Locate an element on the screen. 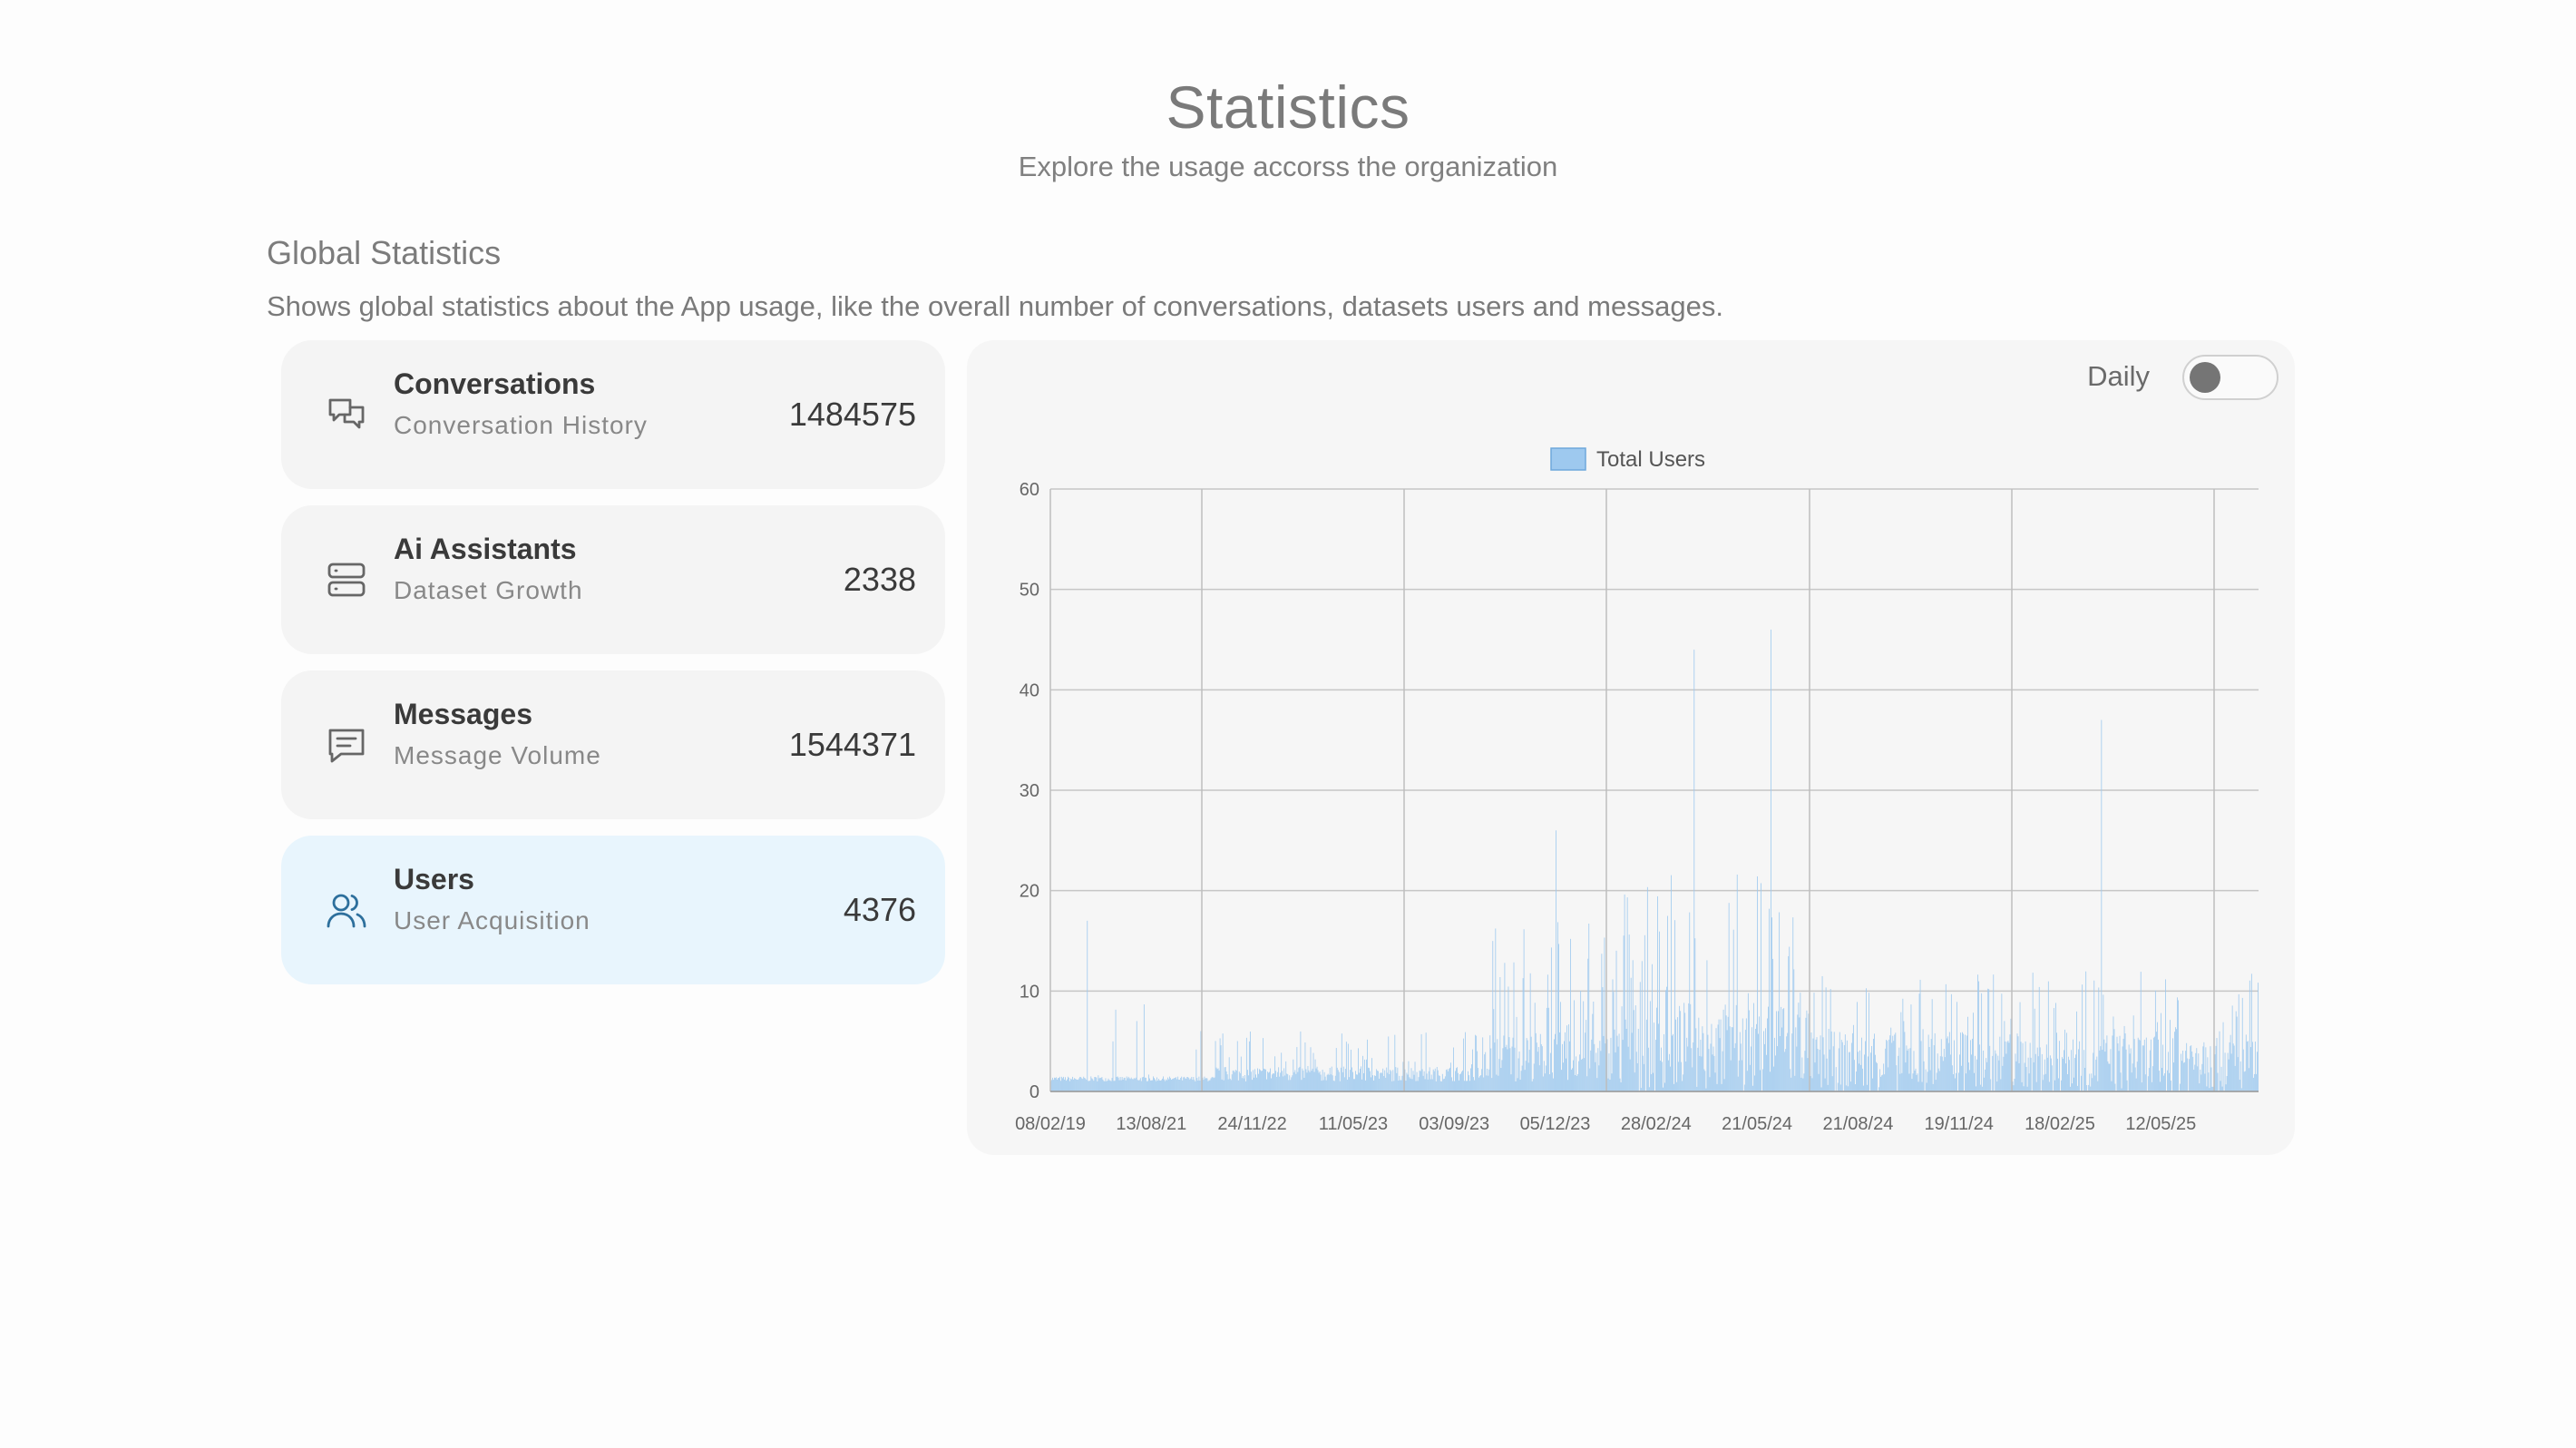 This screenshot has width=2576, height=1448. card-value: 2338 is located at coordinates (879, 579).